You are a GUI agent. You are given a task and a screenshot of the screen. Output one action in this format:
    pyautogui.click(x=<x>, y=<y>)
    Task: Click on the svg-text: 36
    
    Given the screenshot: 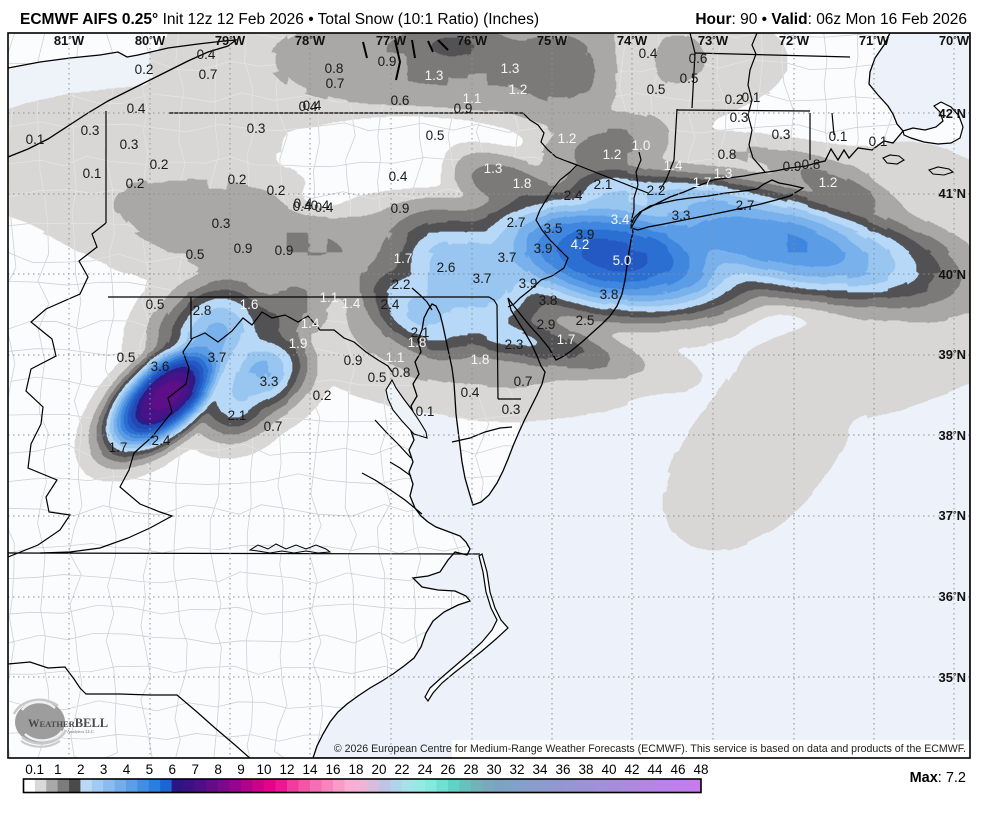 What is the action you would take?
    pyautogui.click(x=562, y=769)
    